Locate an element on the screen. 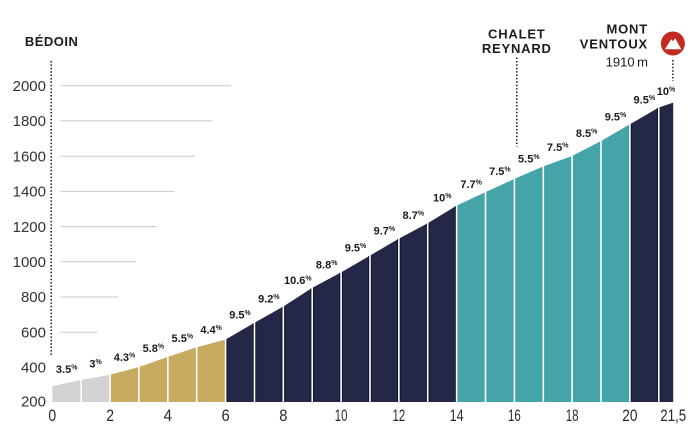  svg-text: 18 is located at coordinates (572, 415).